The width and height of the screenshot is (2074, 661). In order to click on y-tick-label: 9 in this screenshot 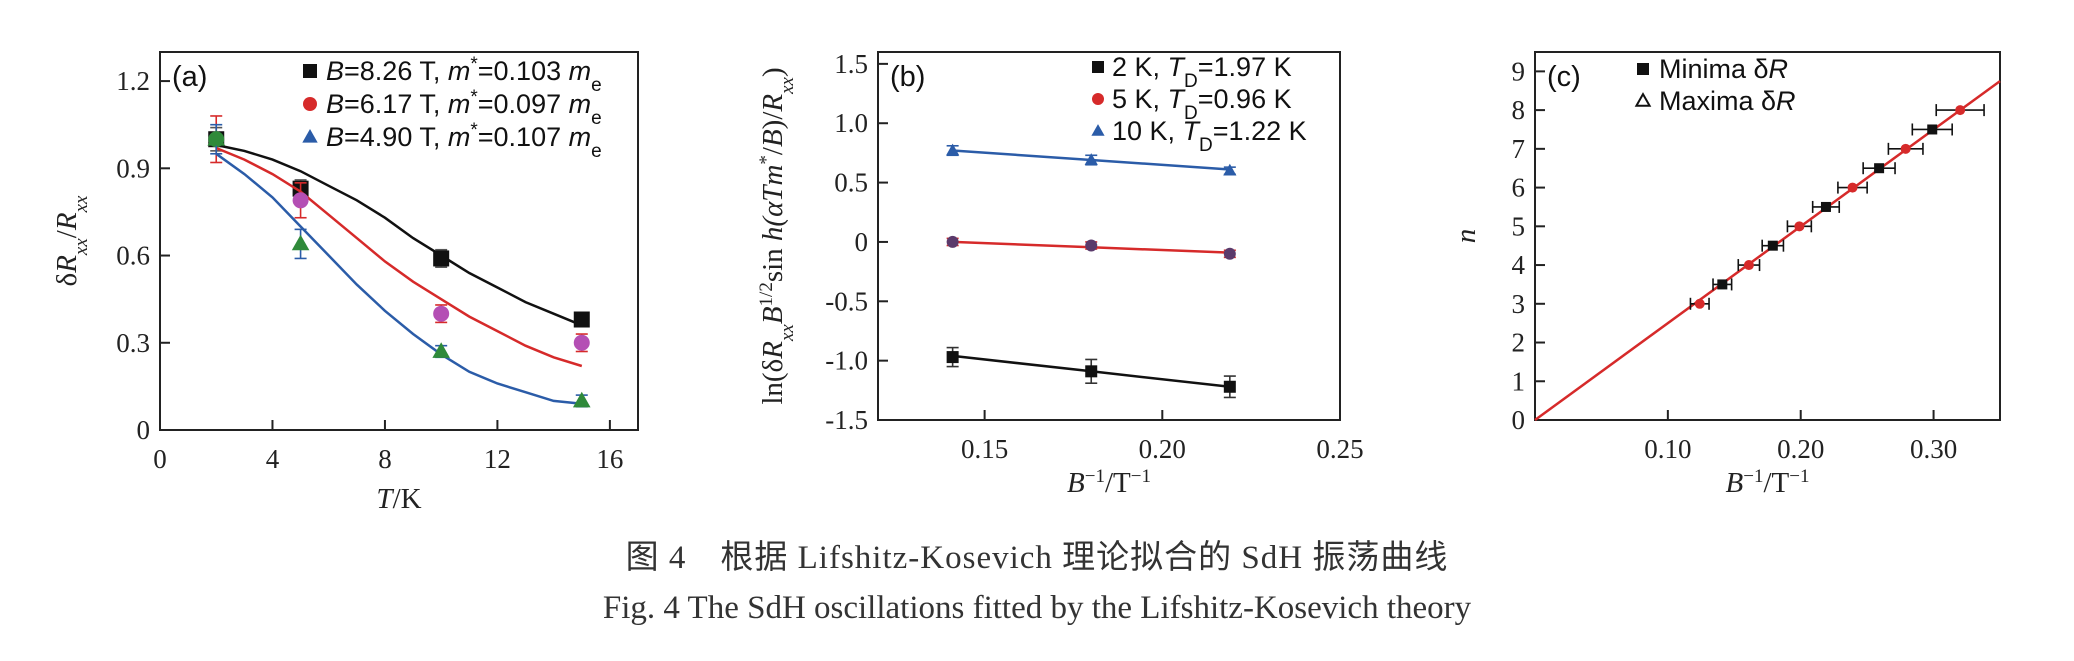, I will do `click(1519, 71)`.